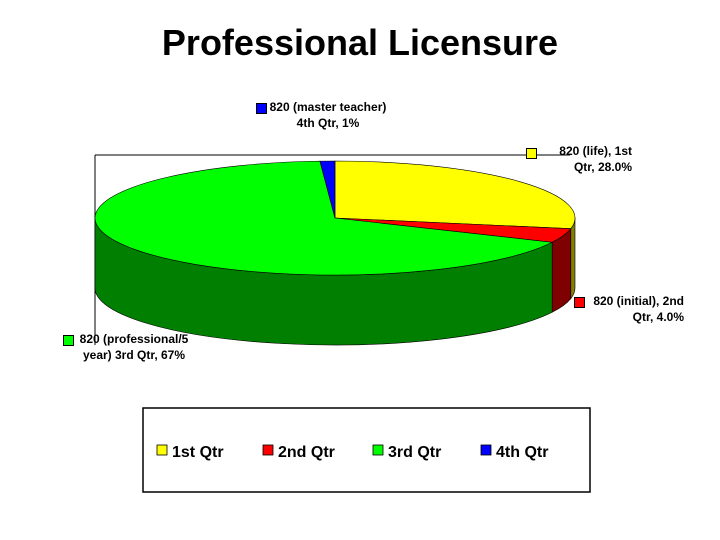 Image resolution: width=720 pixels, height=540 pixels. I want to click on data-label: 820 (initial), 2nd Qtr, 4.0%, so click(638, 309).